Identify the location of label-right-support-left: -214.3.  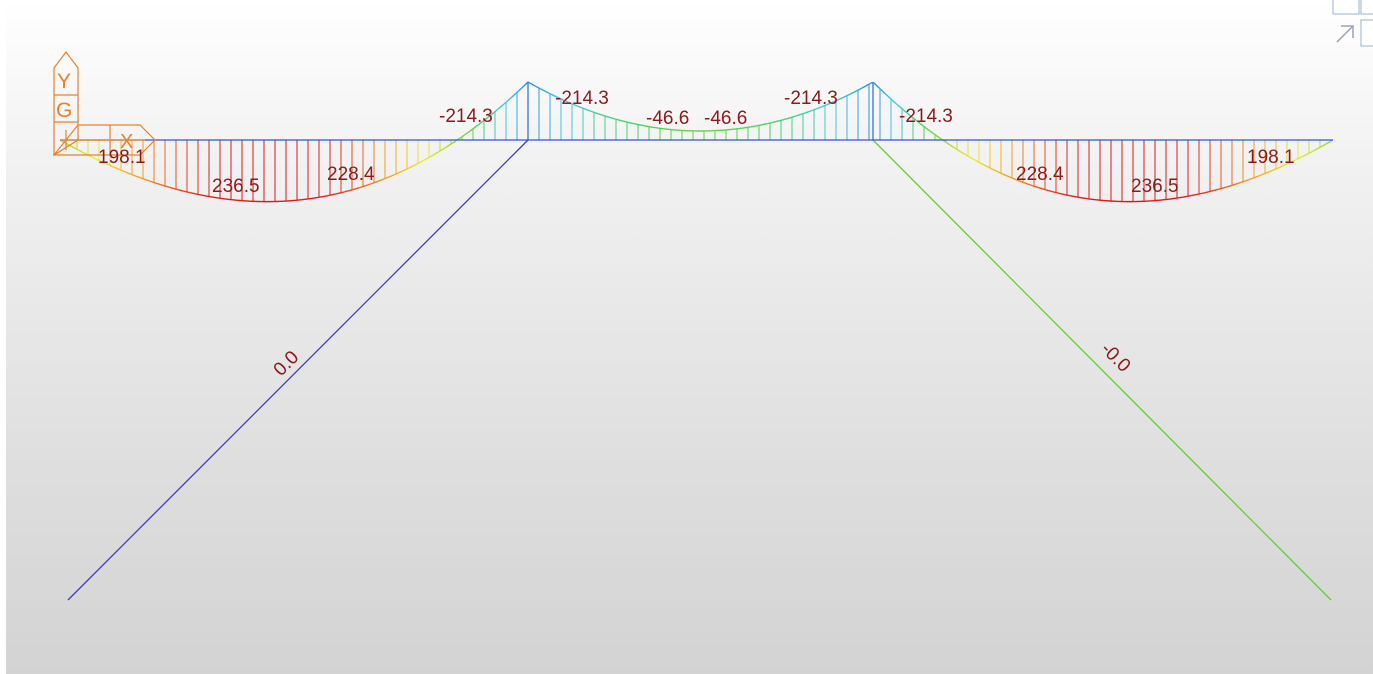
(811, 98).